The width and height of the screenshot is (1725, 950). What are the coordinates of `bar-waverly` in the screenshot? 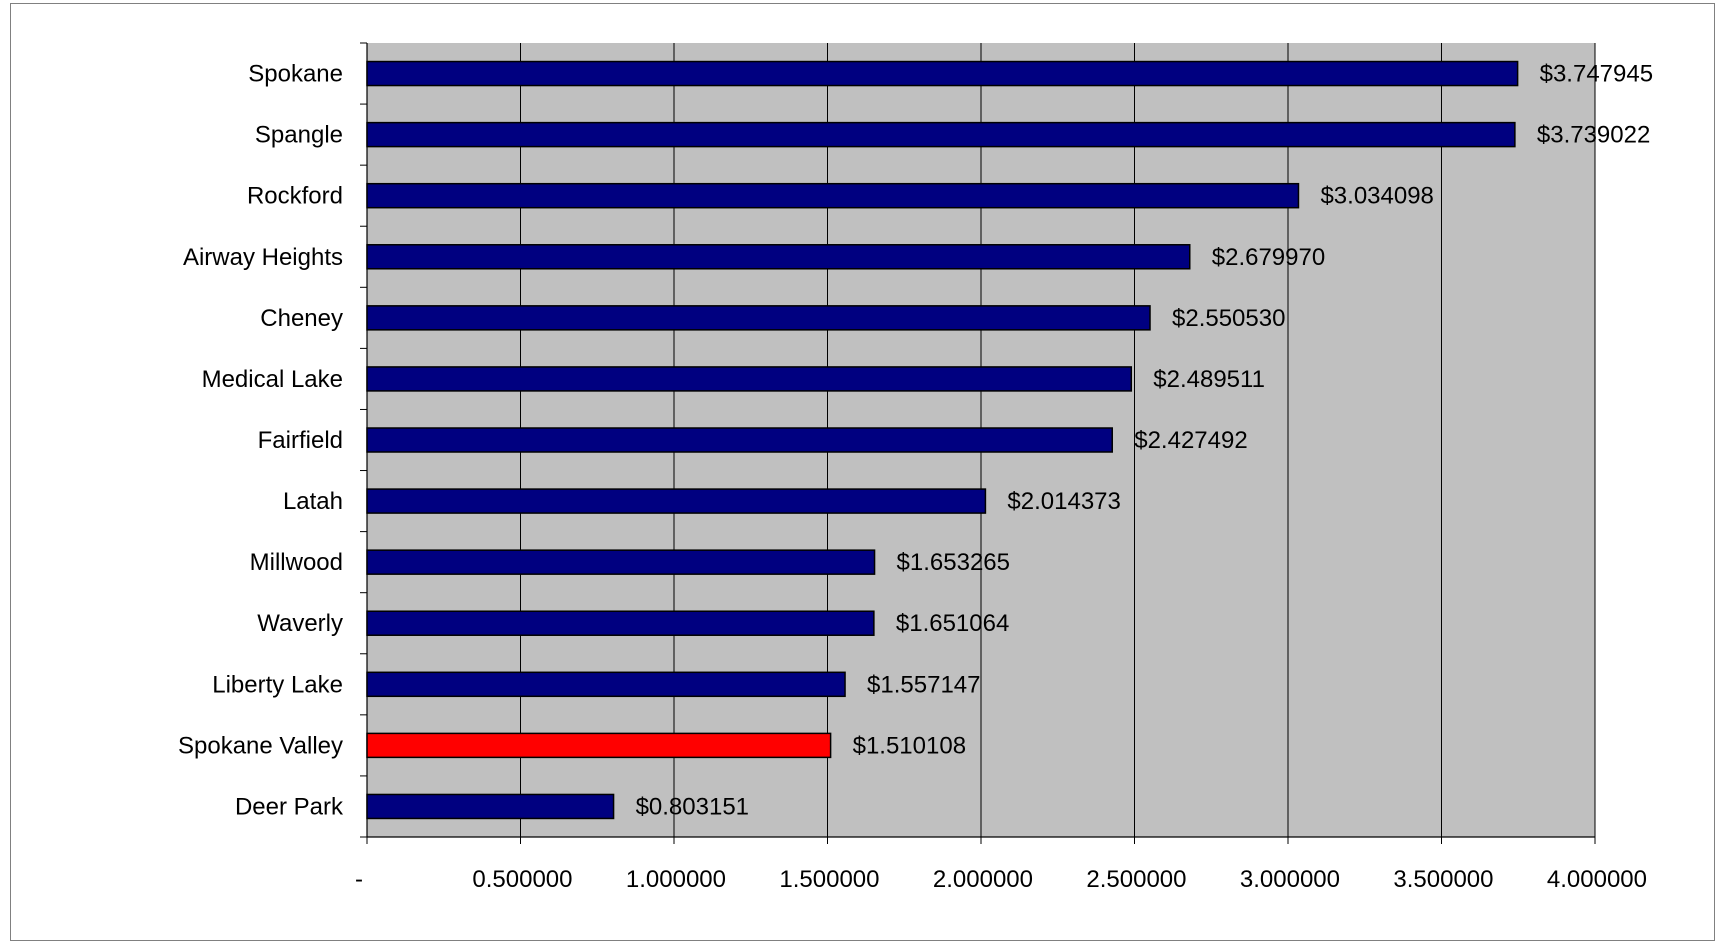 It's located at (620, 623).